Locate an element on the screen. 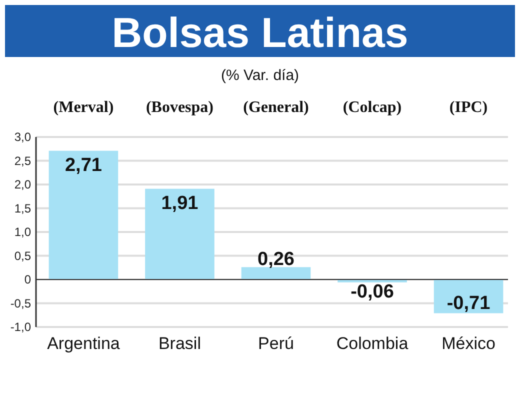  data-label: 0,26 is located at coordinates (276, 259).